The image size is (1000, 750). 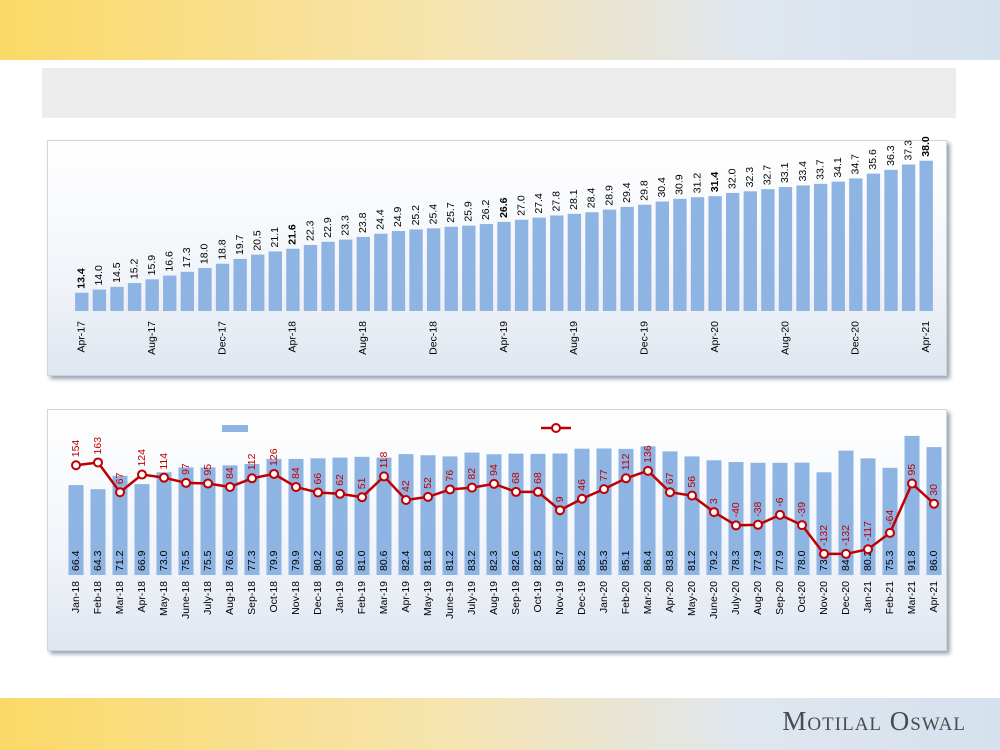 I want to click on value-label: 77.3, so click(x=252, y=560).